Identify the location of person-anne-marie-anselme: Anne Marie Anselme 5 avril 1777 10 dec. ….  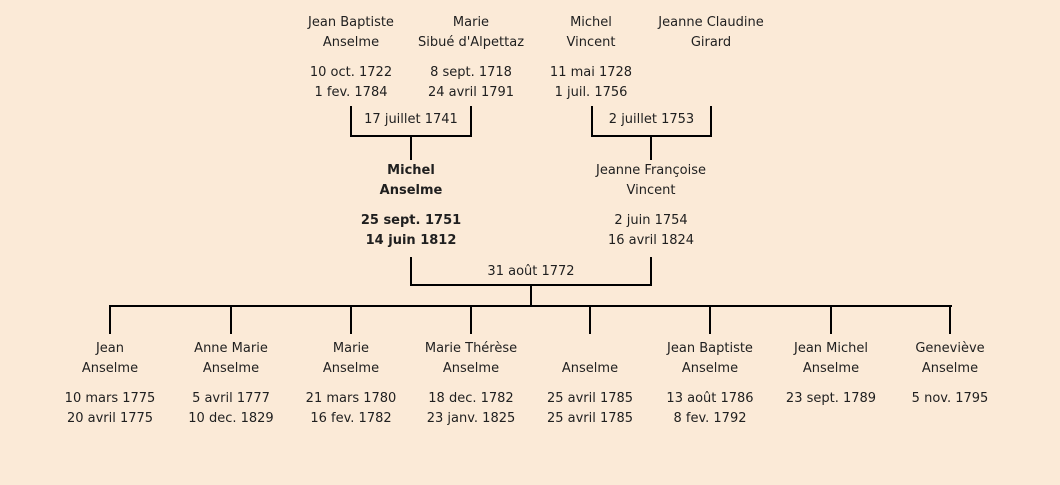
(231, 384).